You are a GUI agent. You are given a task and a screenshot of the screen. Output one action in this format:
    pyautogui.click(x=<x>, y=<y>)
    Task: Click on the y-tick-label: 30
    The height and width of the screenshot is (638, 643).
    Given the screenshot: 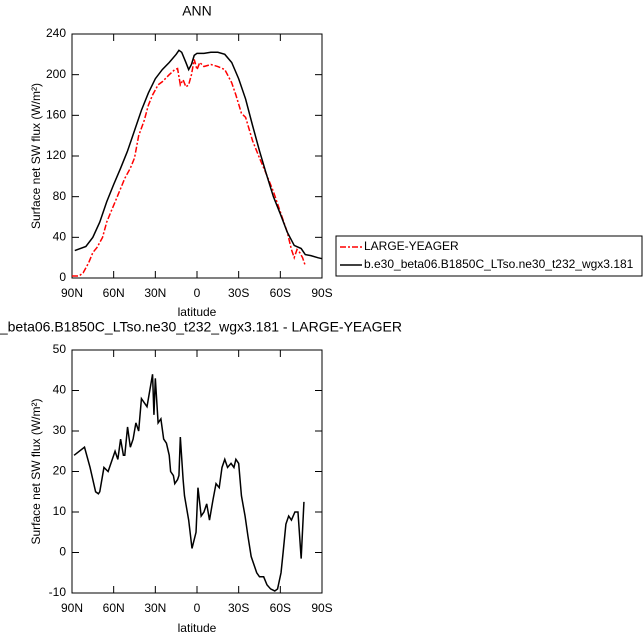 What is the action you would take?
    pyautogui.click(x=60, y=430)
    